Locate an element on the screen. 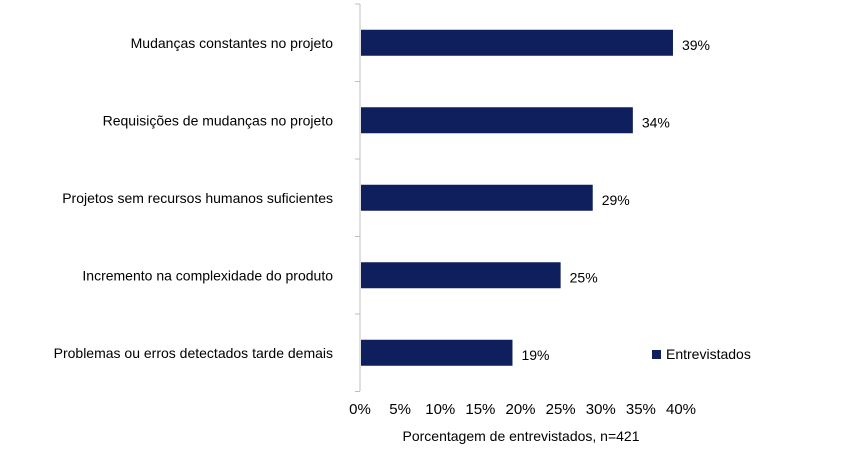  data-label: 29% is located at coordinates (616, 200).